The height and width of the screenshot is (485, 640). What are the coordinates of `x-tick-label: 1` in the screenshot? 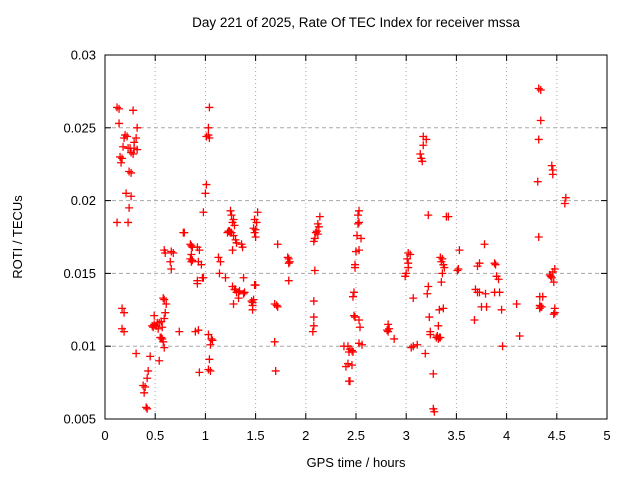 It's located at (205, 435).